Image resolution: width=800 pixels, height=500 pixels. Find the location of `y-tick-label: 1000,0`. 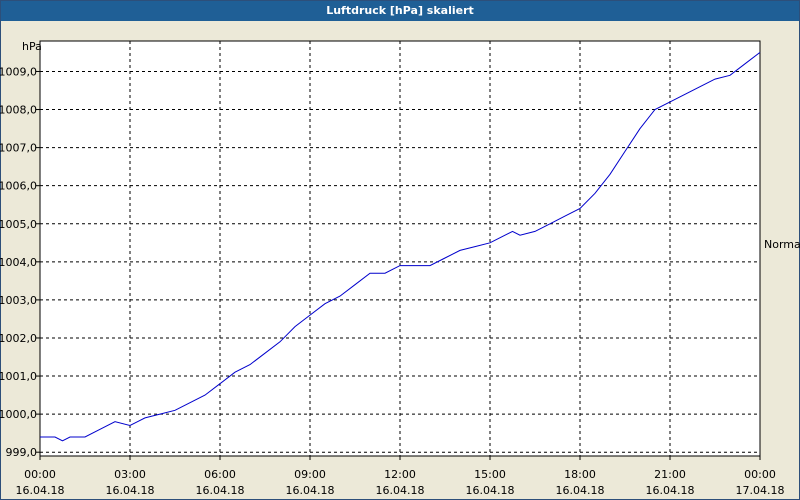

y-tick-label: 1000,0 is located at coordinates (18, 414).